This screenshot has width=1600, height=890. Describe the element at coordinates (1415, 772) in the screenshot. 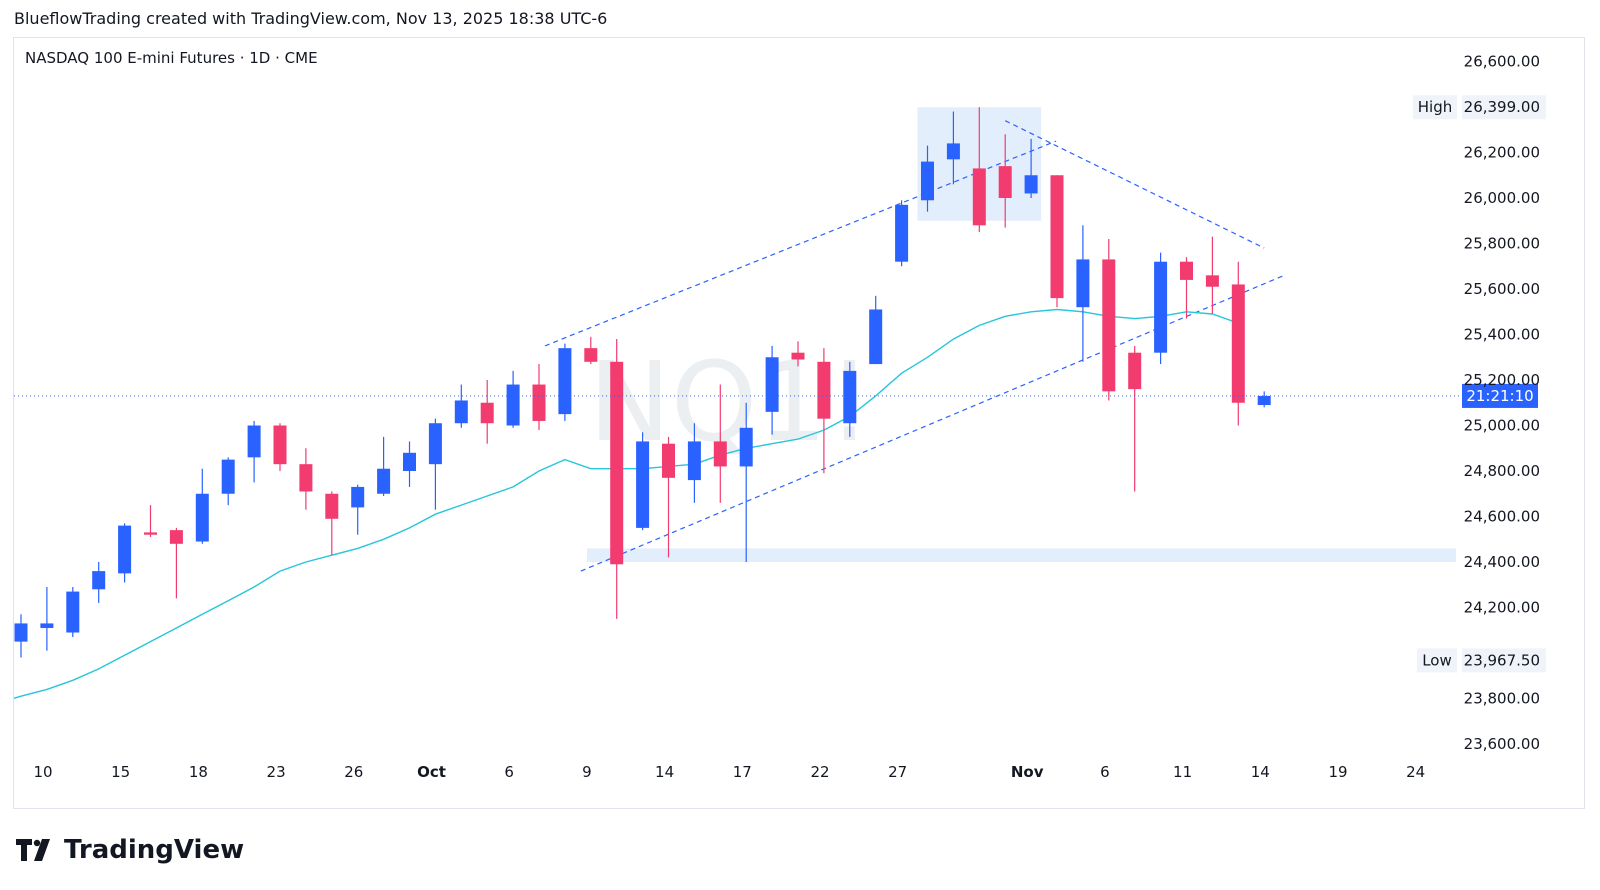

I see `x-axis-tick-label: 24` at that location.